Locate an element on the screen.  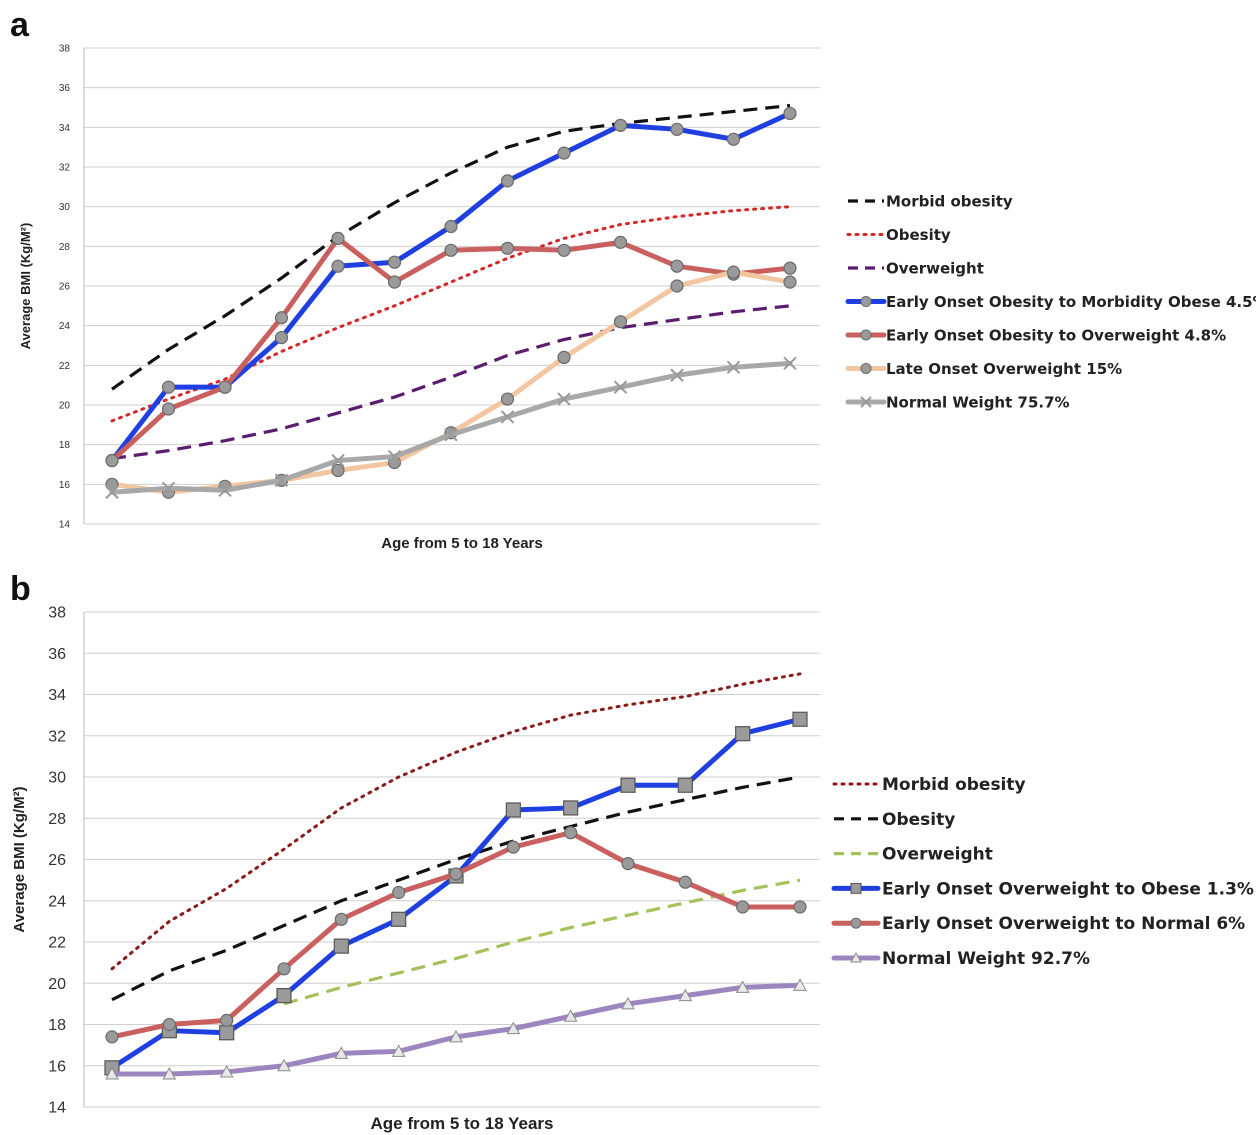
legend-item: Early Onset Obesity to Overweight 4.8% is located at coordinates (1035, 335).